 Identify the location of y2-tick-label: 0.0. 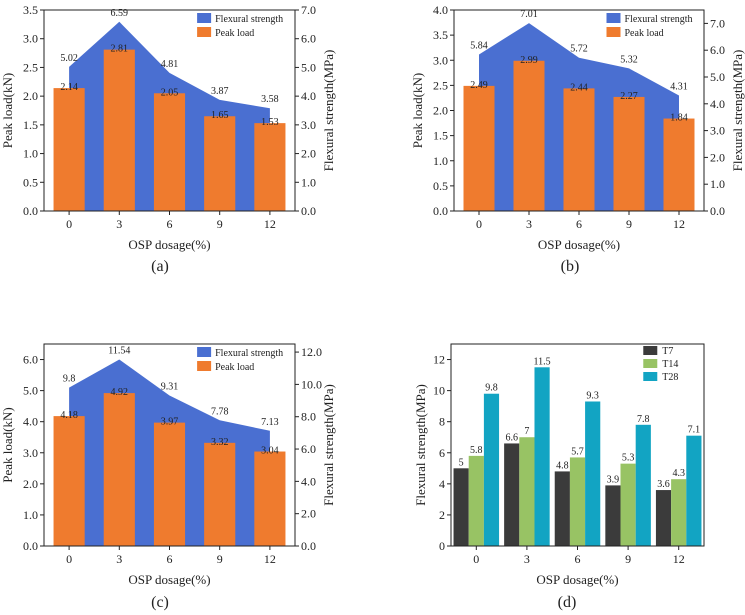
(717, 211).